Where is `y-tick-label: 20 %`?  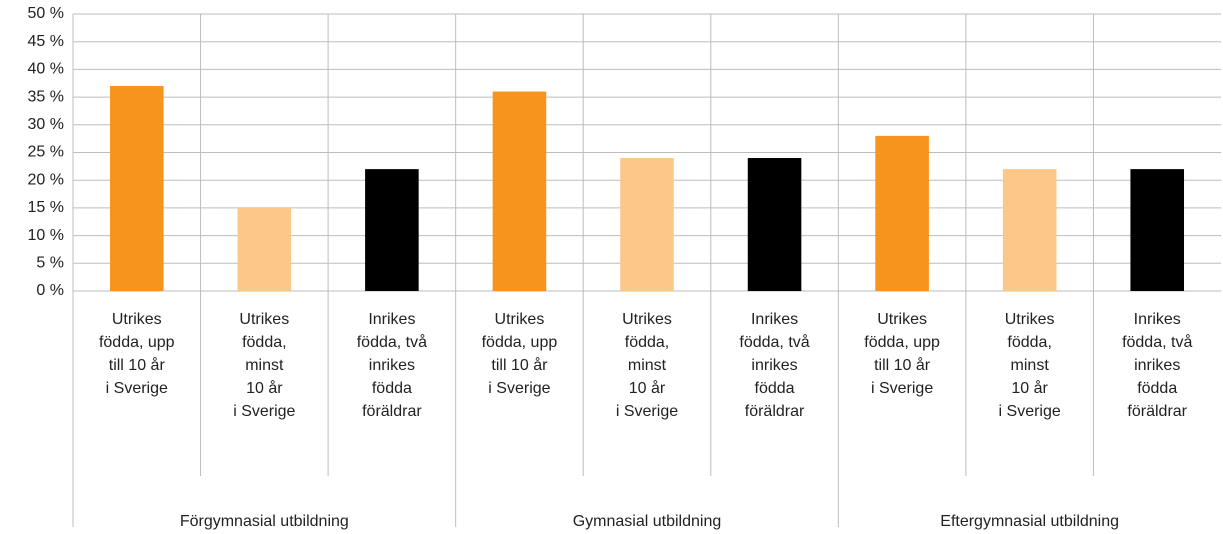
y-tick-label: 20 % is located at coordinates (46, 179).